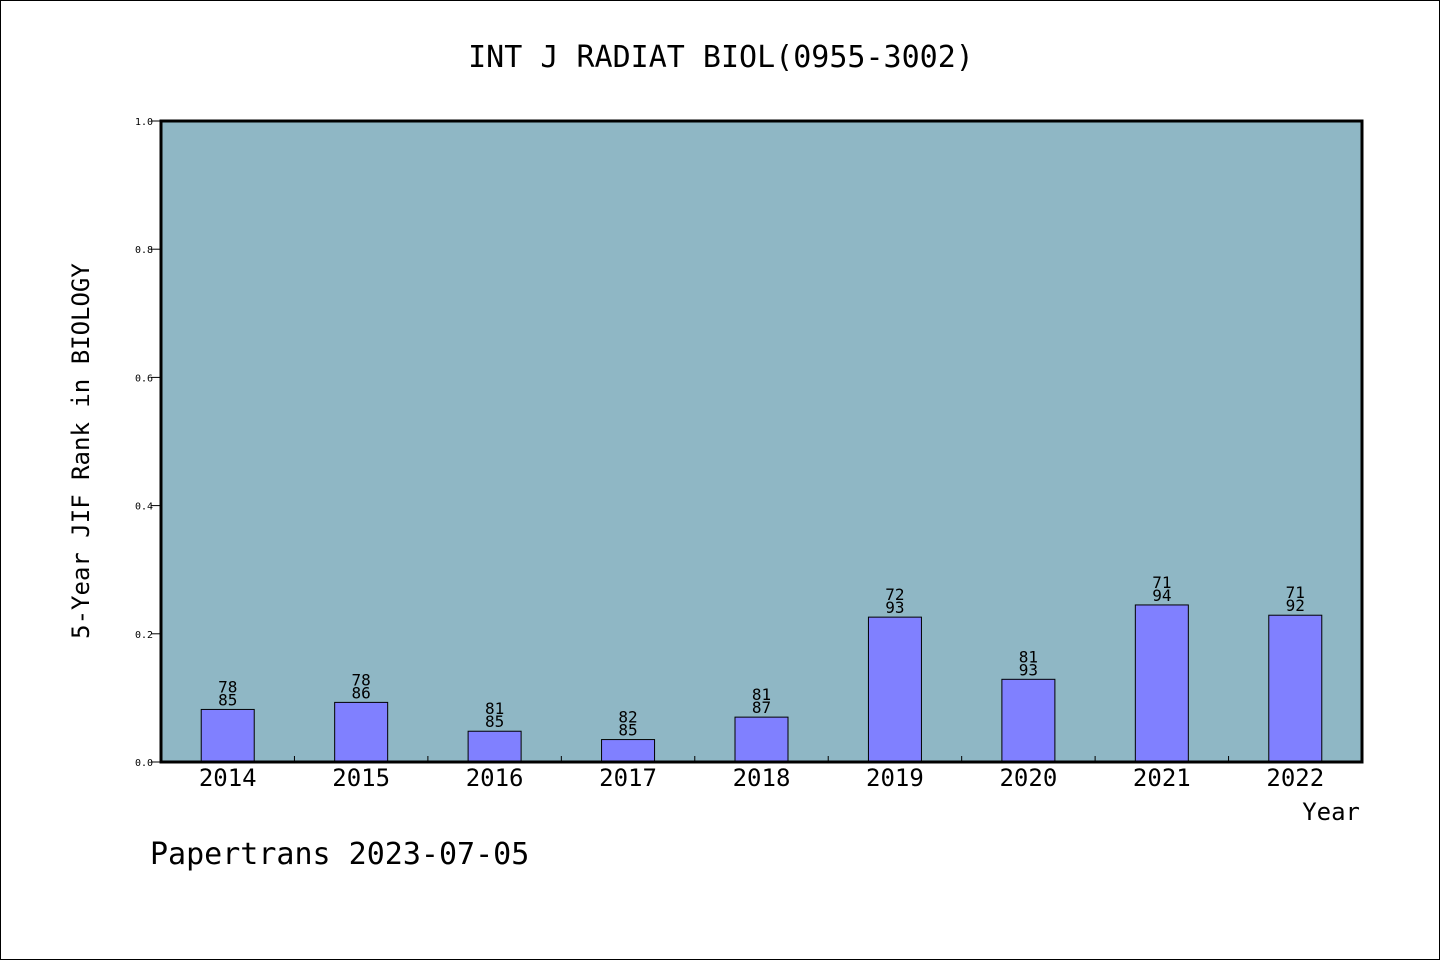  Describe the element at coordinates (1161, 595) in the screenshot. I see `bar-total-label: 94` at that location.